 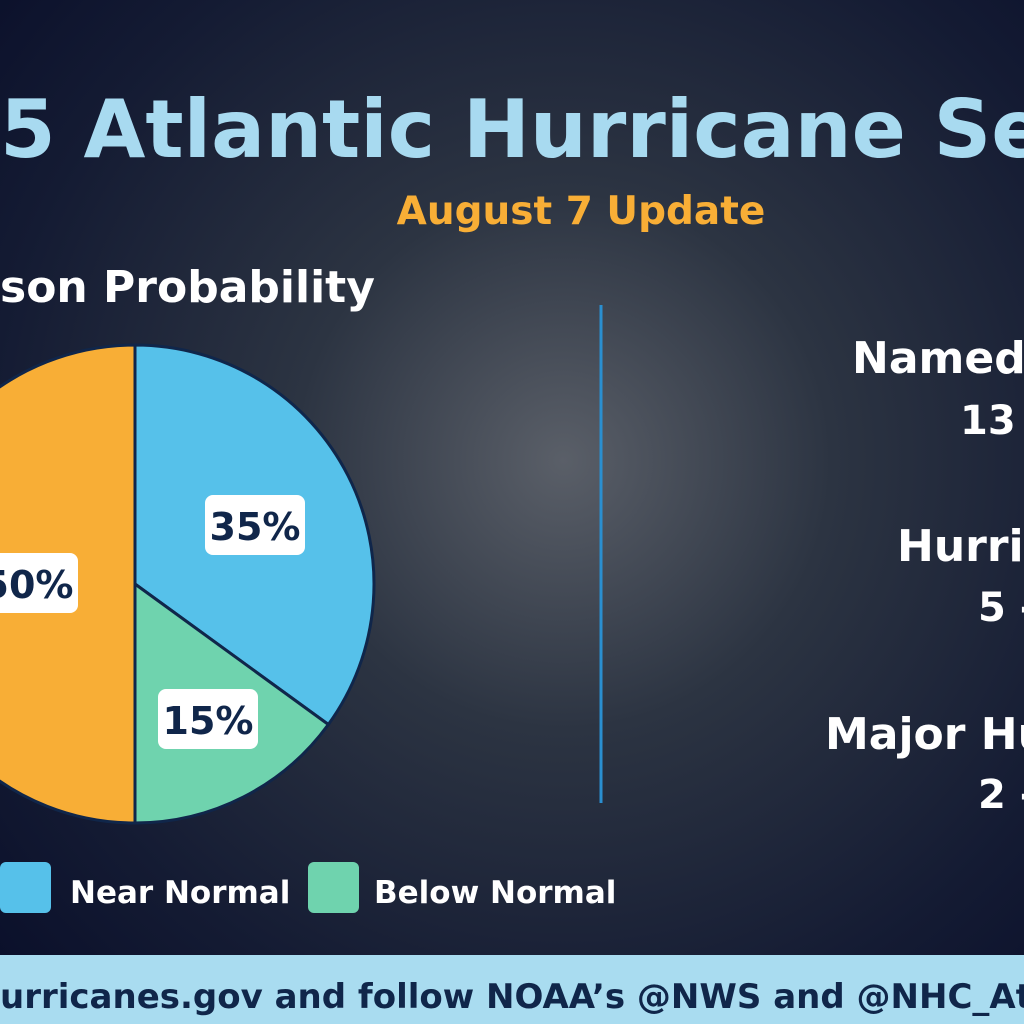 I want to click on legend: Near Normal Below Normal, so click(x=308, y=887).